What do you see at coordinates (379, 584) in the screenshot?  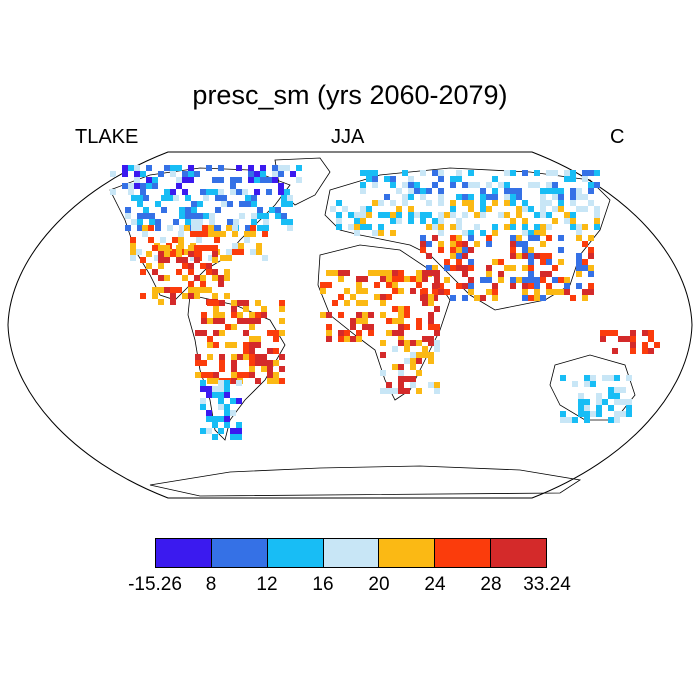 I see `colorbar-tick-label: 20` at bounding box center [379, 584].